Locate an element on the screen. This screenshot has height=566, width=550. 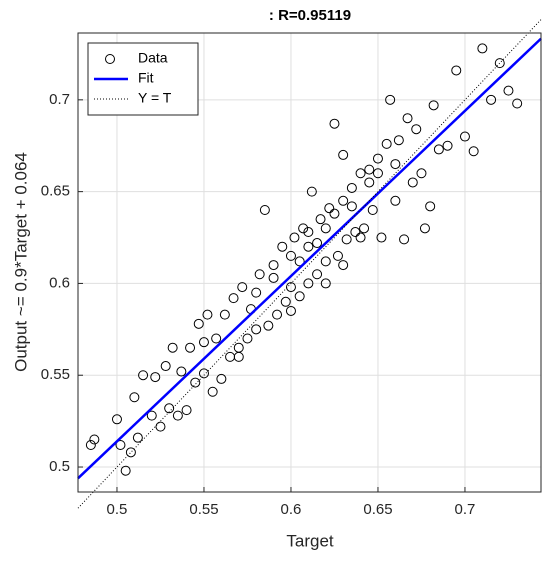
x-axis-label: Target is located at coordinates (310, 540).